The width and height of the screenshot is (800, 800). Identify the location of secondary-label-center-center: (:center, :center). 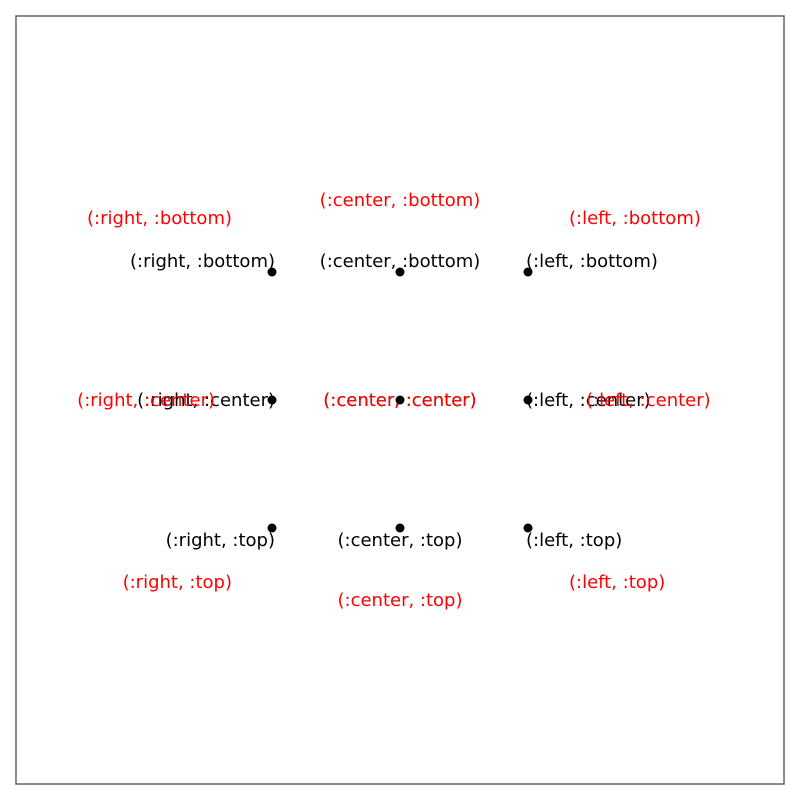
(399, 400).